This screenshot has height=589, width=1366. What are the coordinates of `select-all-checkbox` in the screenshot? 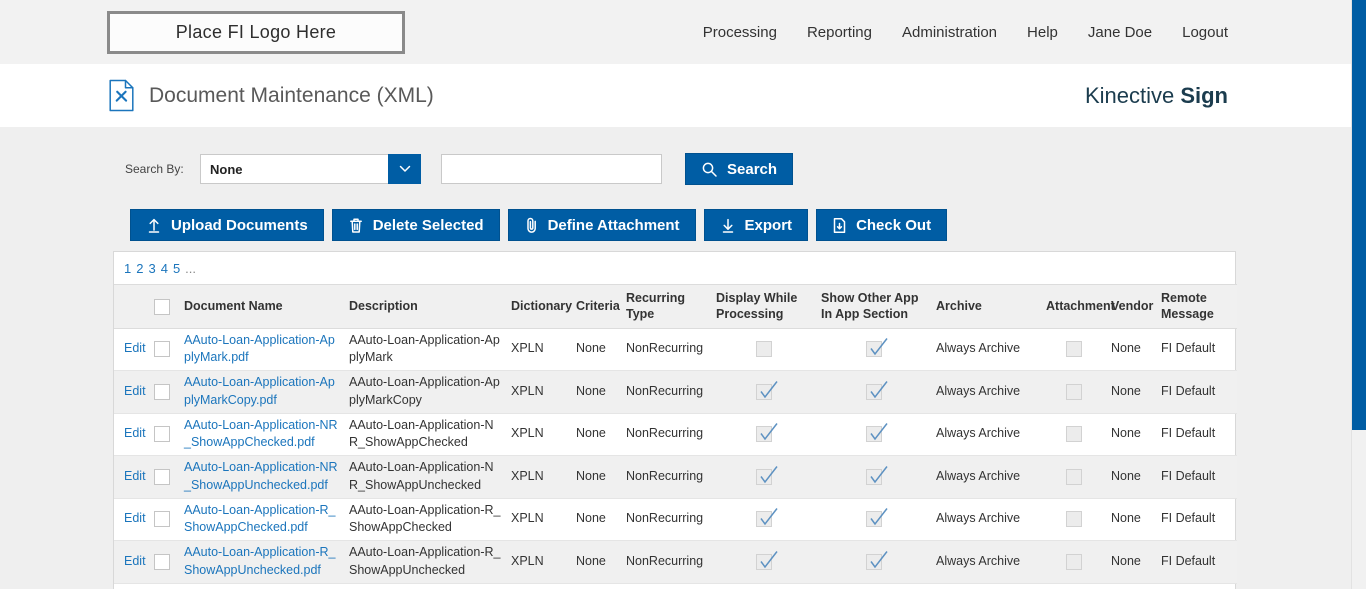 It's located at (162, 306).